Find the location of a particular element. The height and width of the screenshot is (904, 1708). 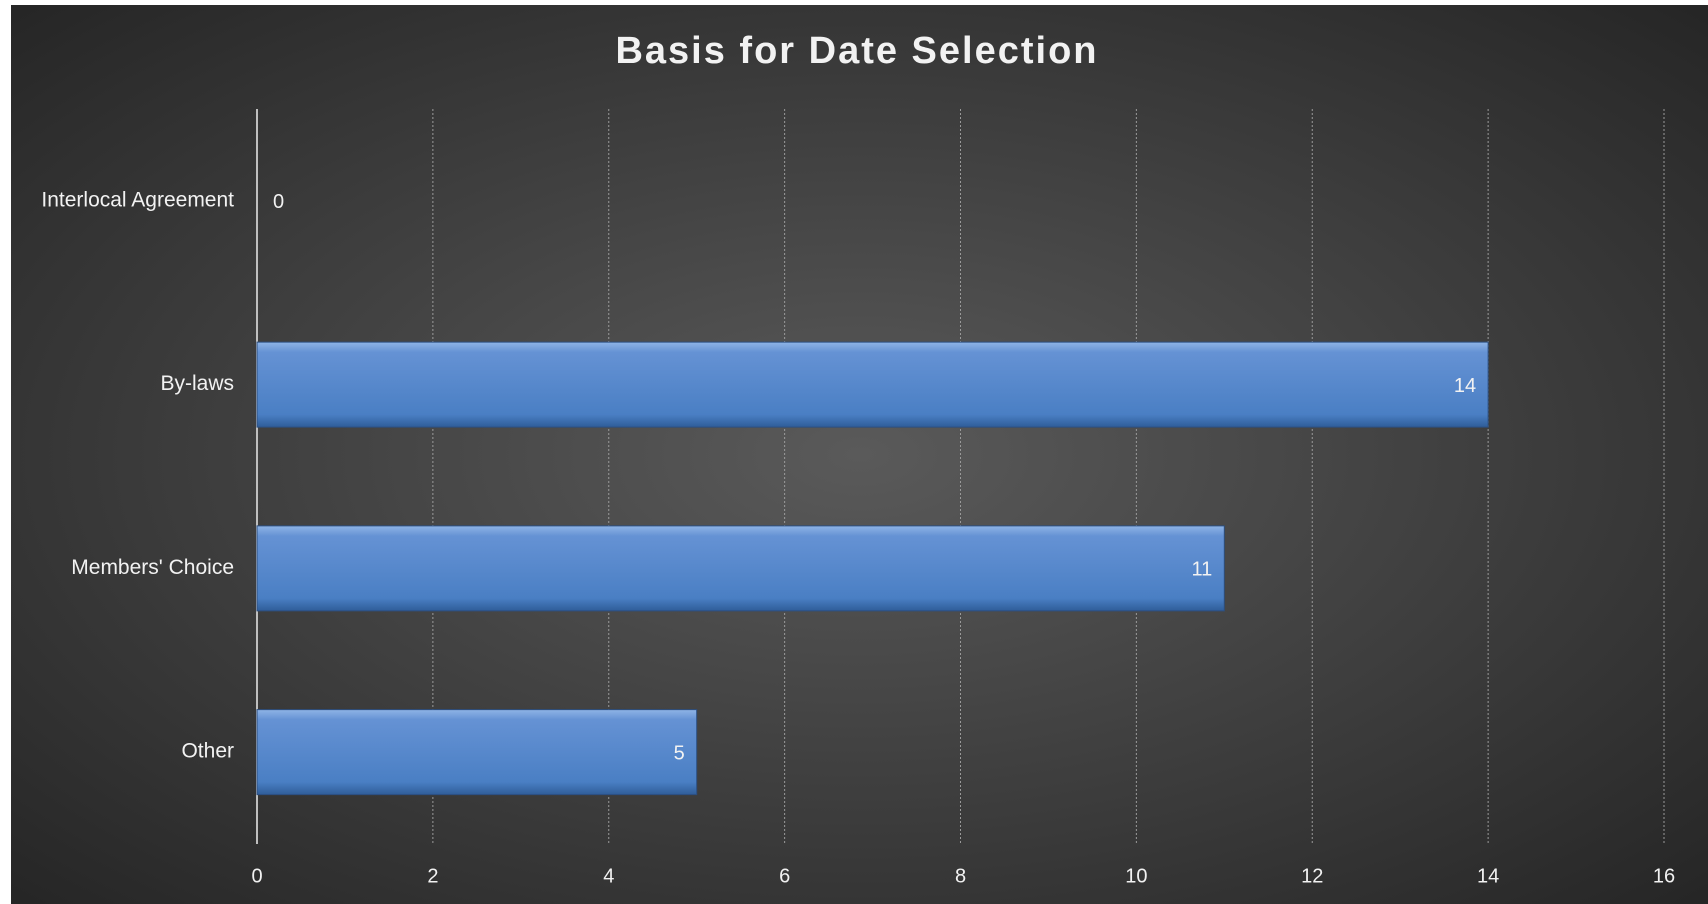

data-label: 5 is located at coordinates (679, 753).